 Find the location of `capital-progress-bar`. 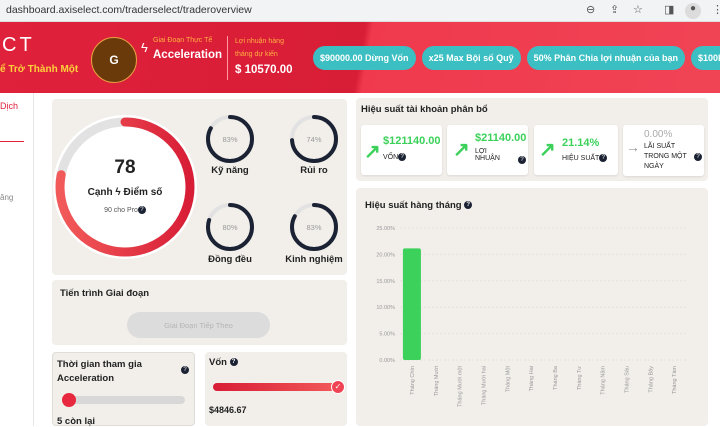

capital-progress-bar is located at coordinates (277, 387).